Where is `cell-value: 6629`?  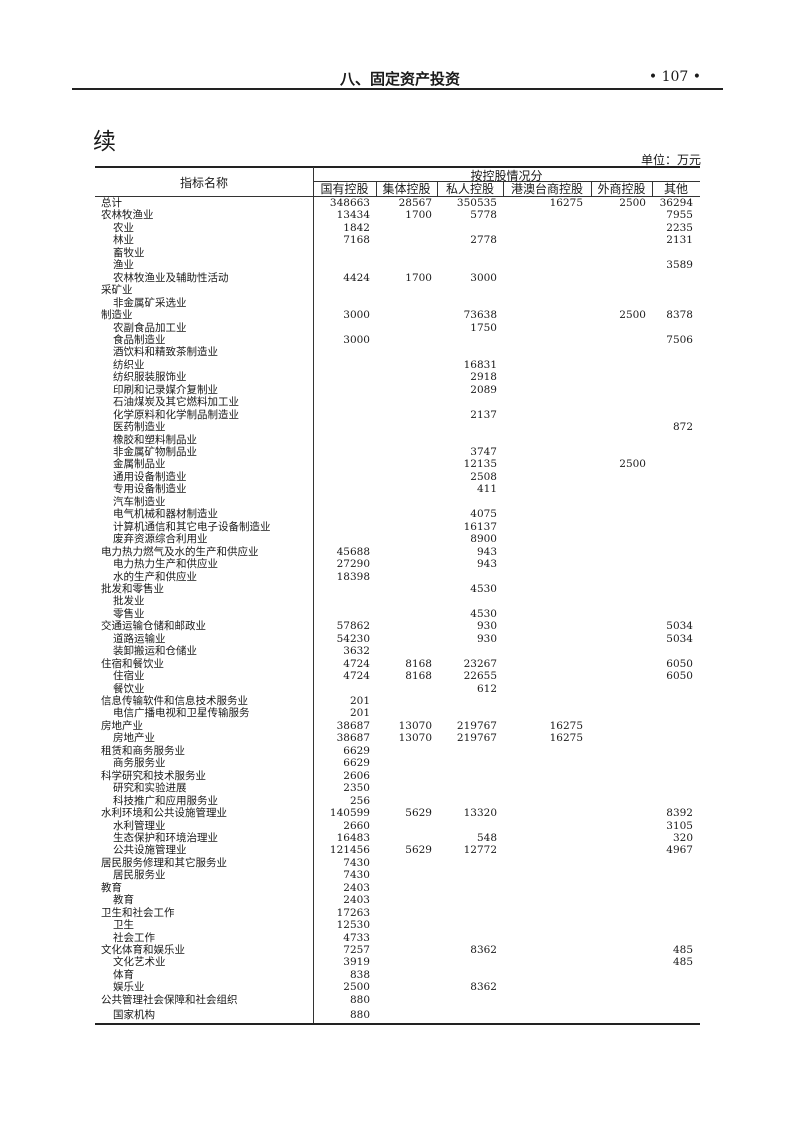
cell-value: 6629 is located at coordinates (356, 750).